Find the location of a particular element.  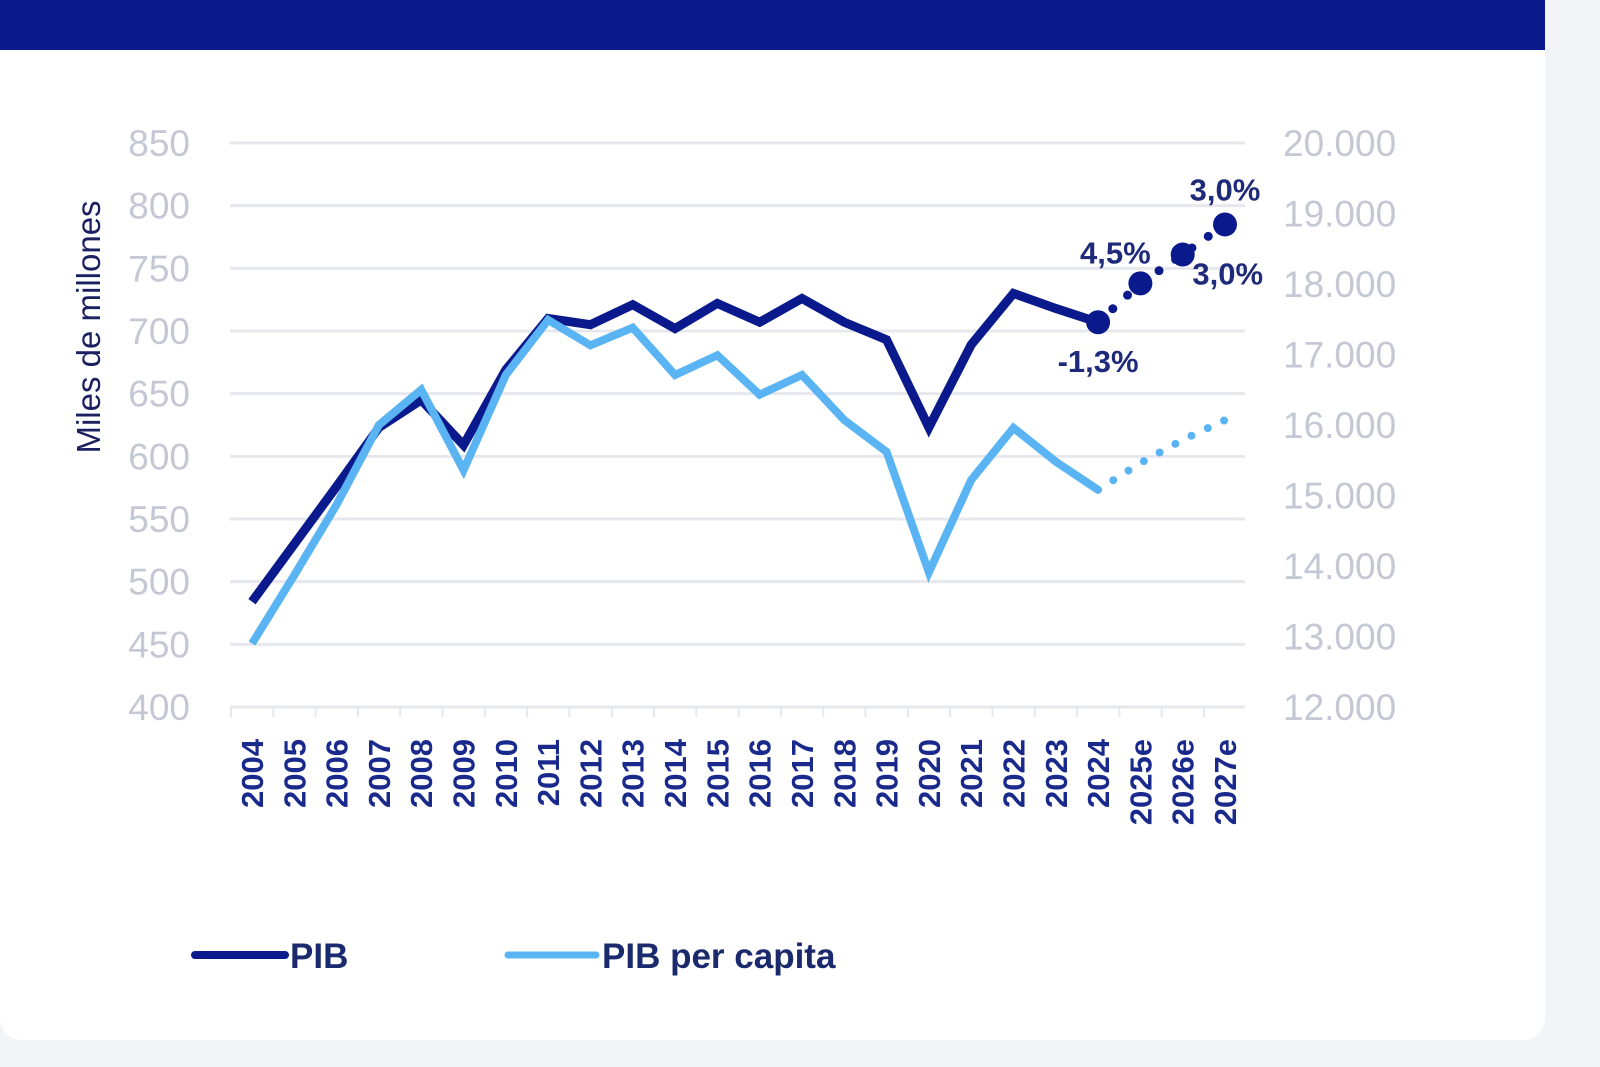

x-tick-label: 2021 is located at coordinates (971, 773).